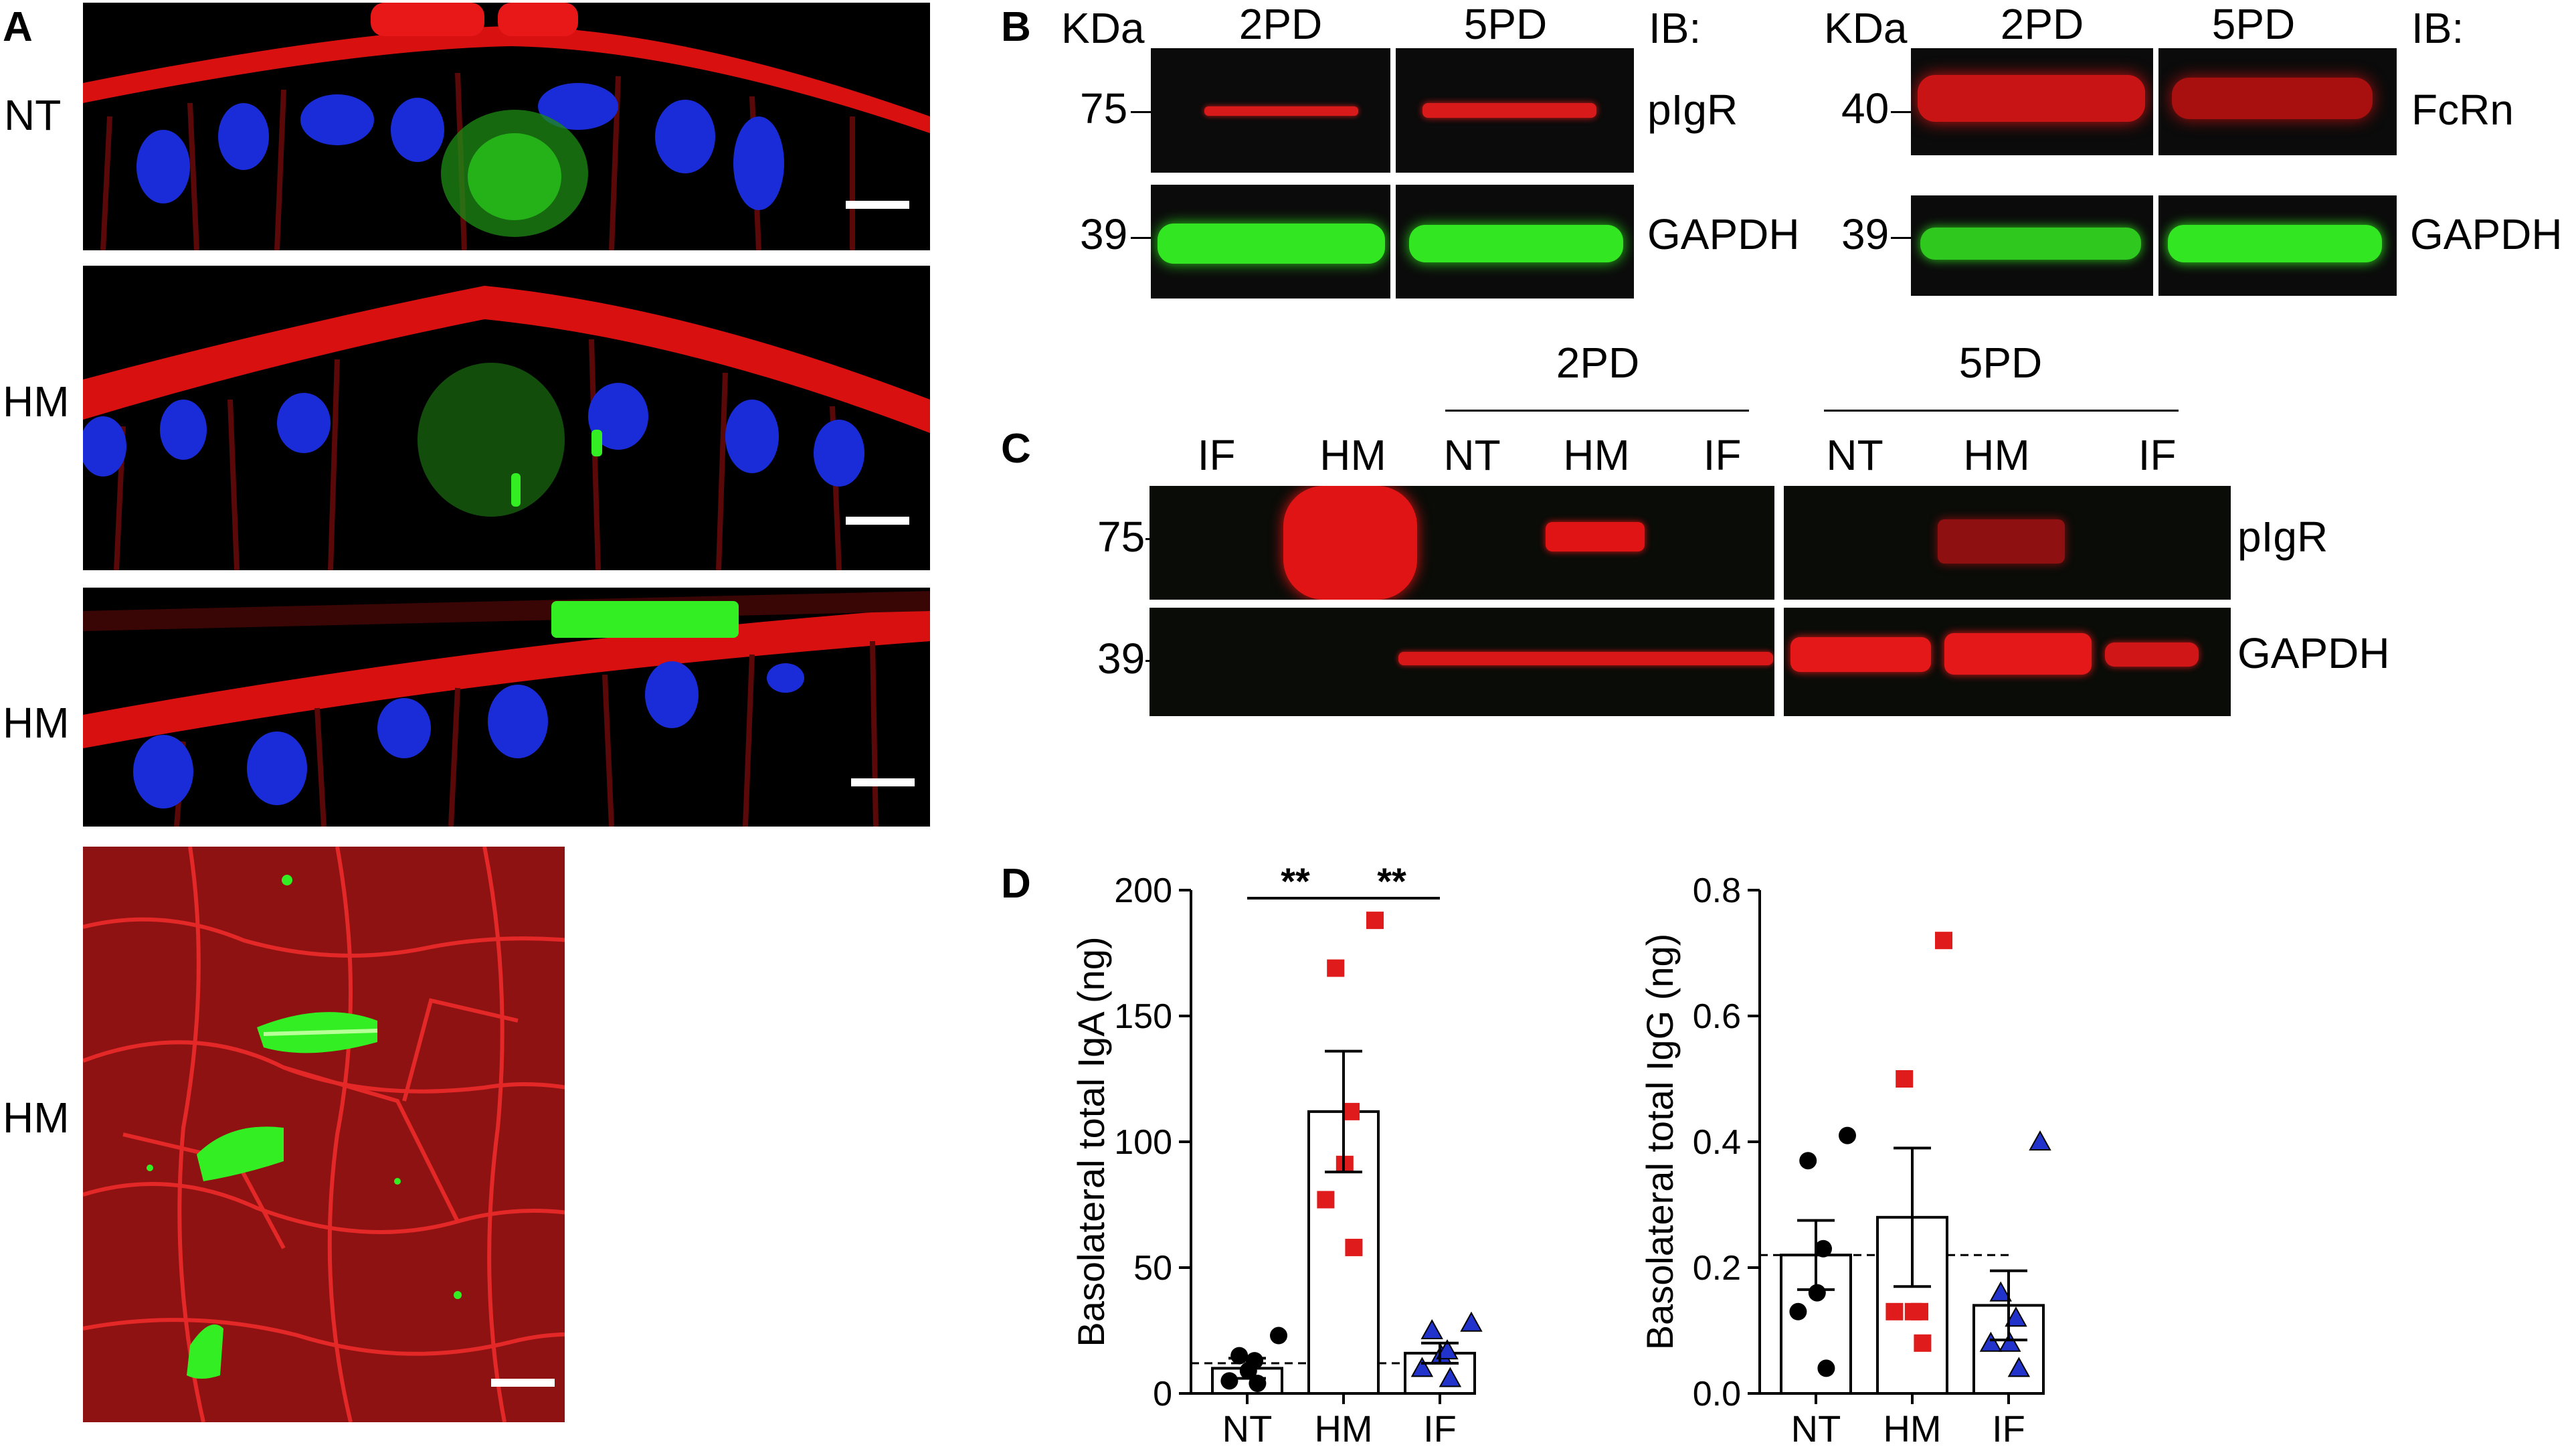  I want to click on panel-b-letter: B, so click(1016, 27).